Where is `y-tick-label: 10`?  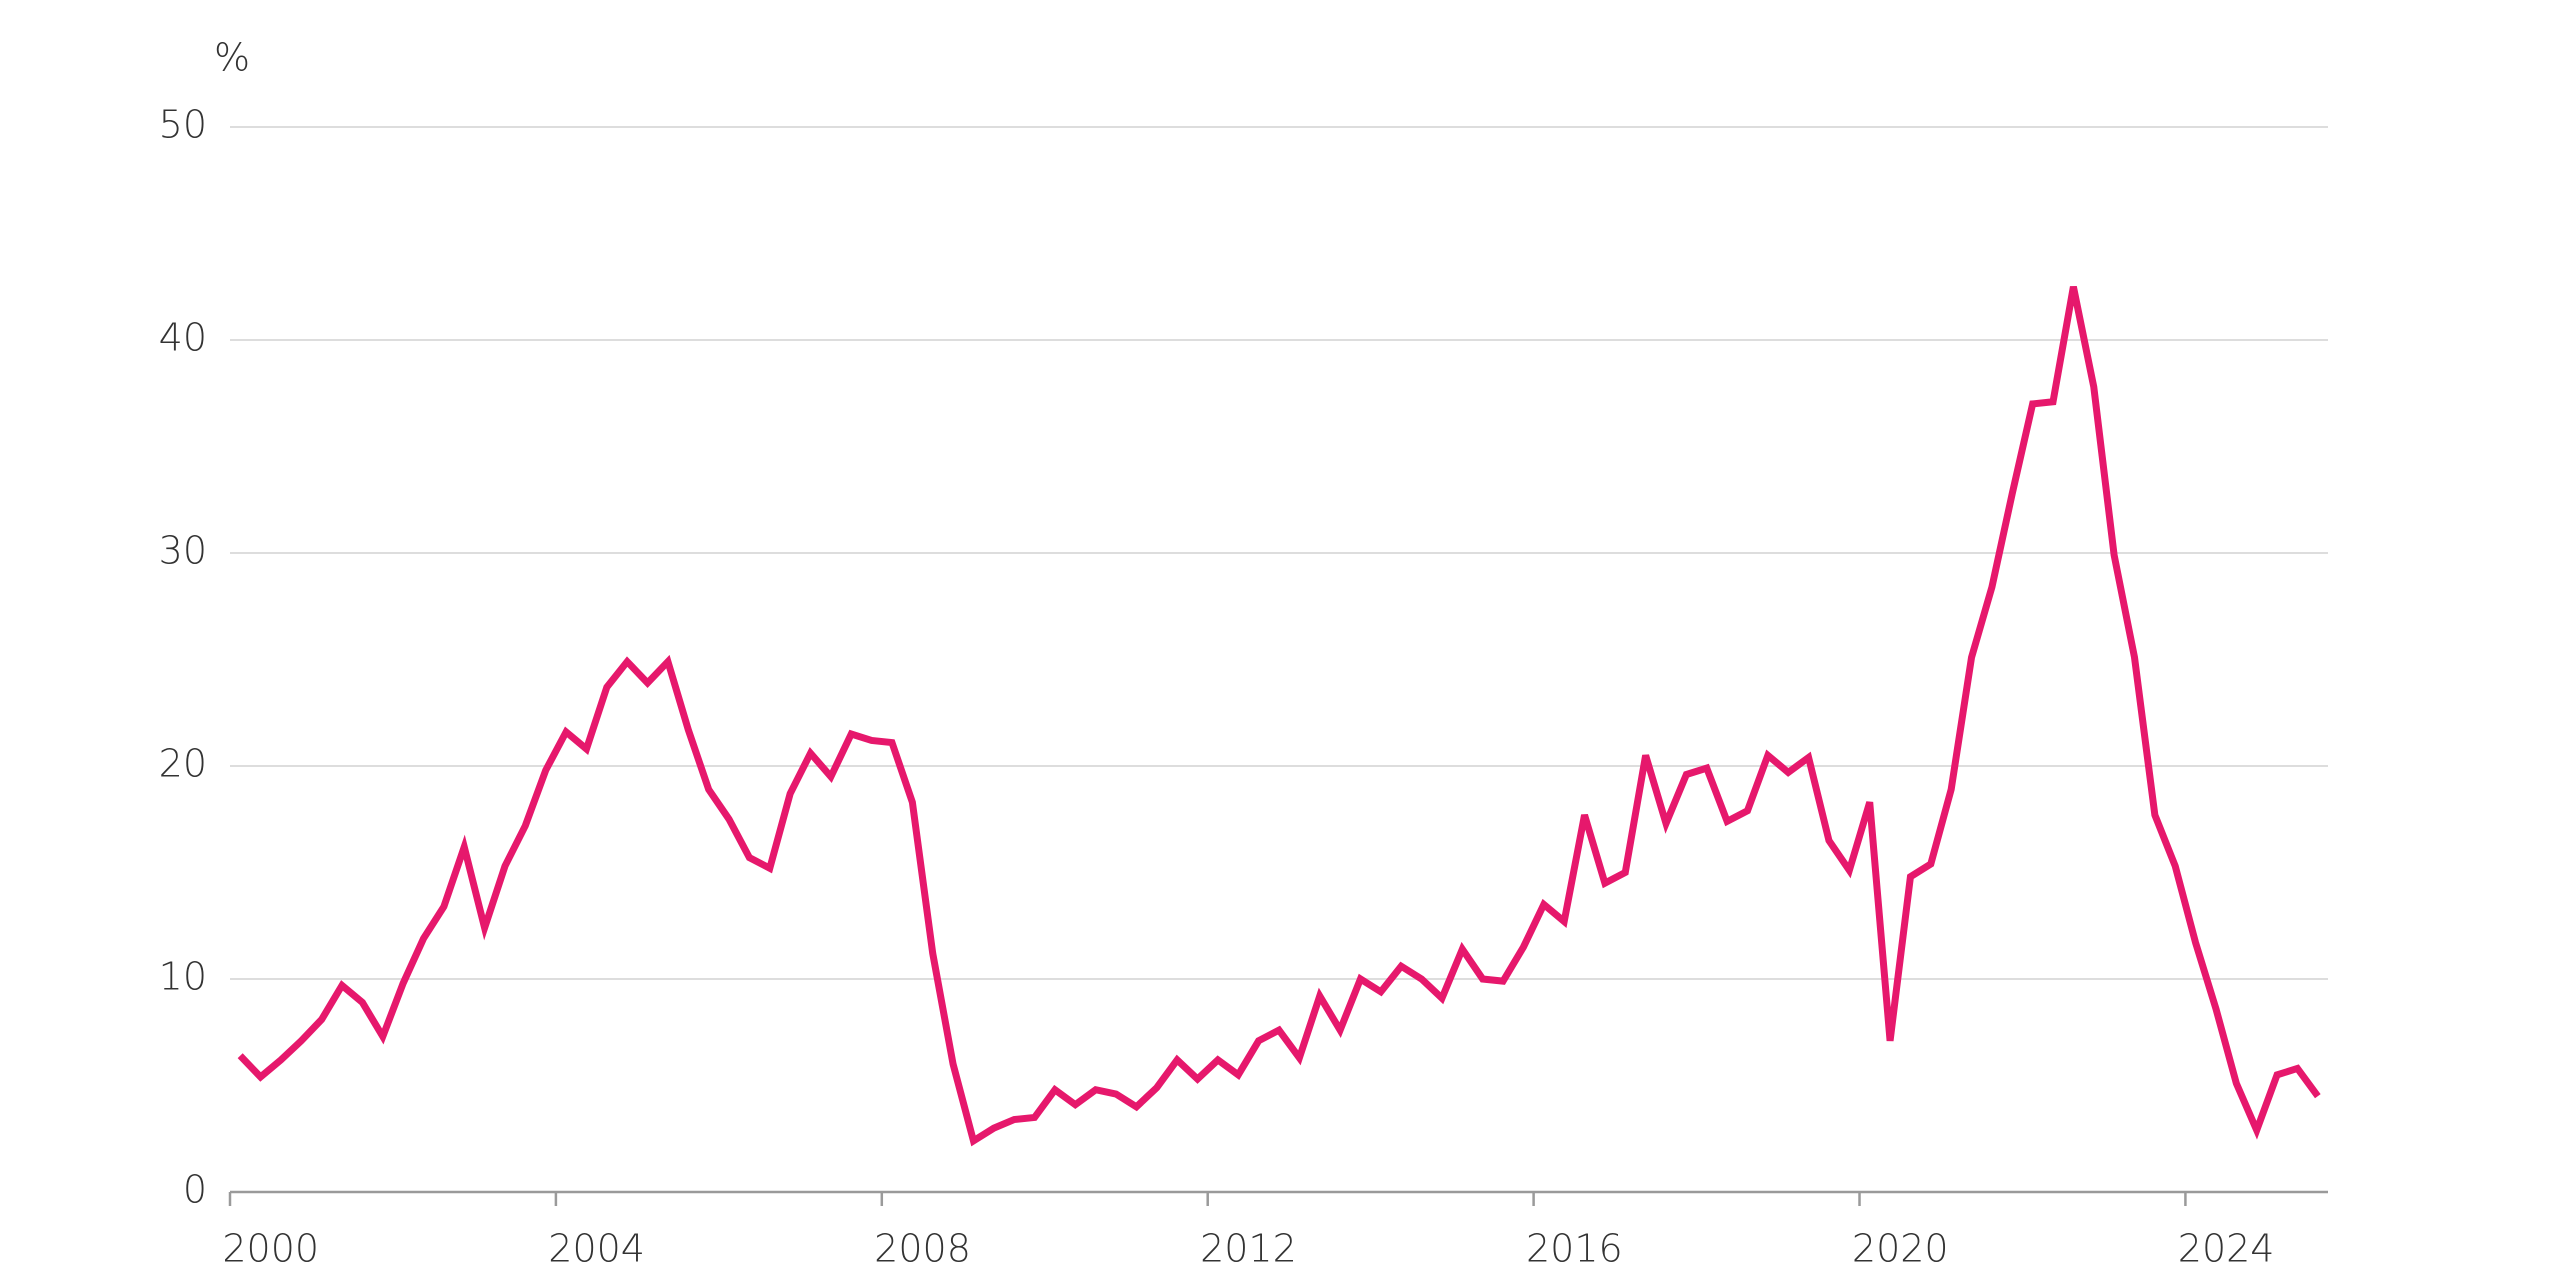
y-tick-label: 10 is located at coordinates (183, 977).